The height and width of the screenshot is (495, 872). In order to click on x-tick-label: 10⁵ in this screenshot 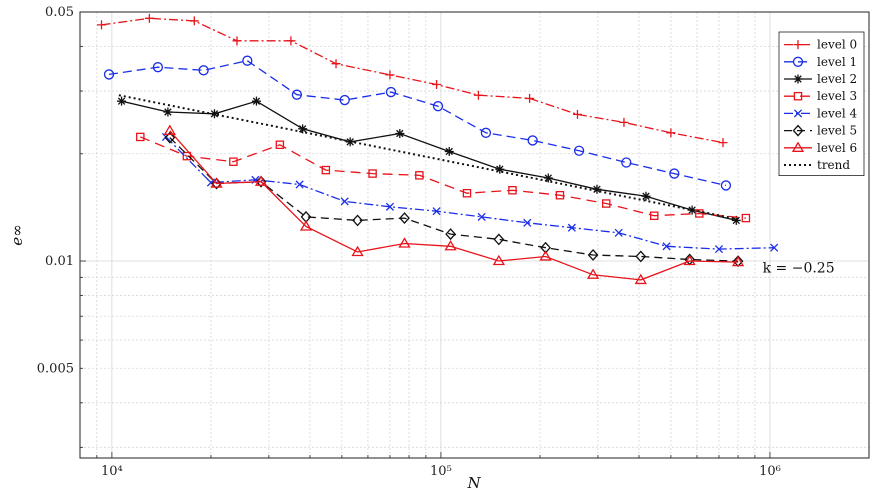, I will do `click(441, 471)`.